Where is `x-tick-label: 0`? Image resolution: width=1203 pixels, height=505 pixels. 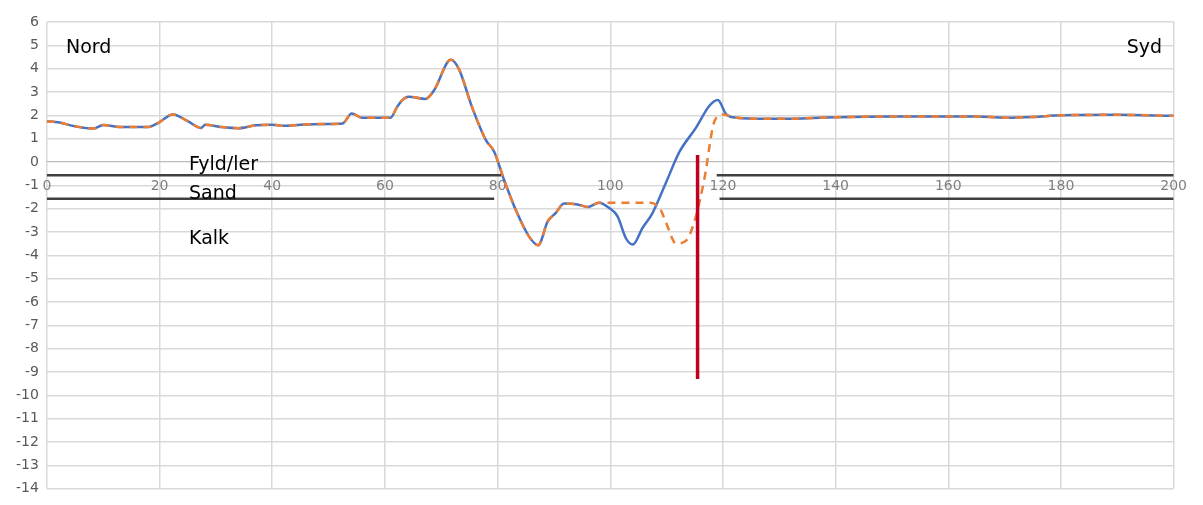
x-tick-label: 0 is located at coordinates (47, 185).